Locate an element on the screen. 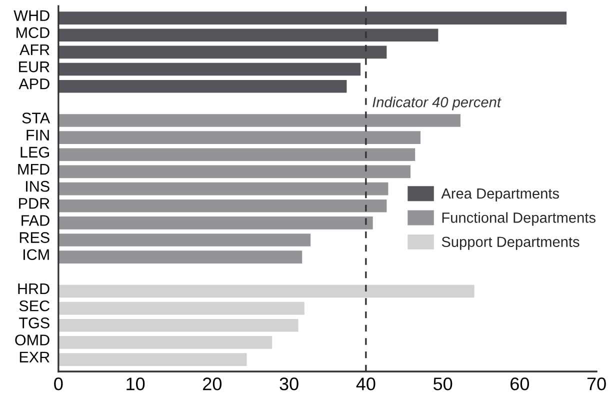  legend-label: Area Departments is located at coordinates (500, 195).